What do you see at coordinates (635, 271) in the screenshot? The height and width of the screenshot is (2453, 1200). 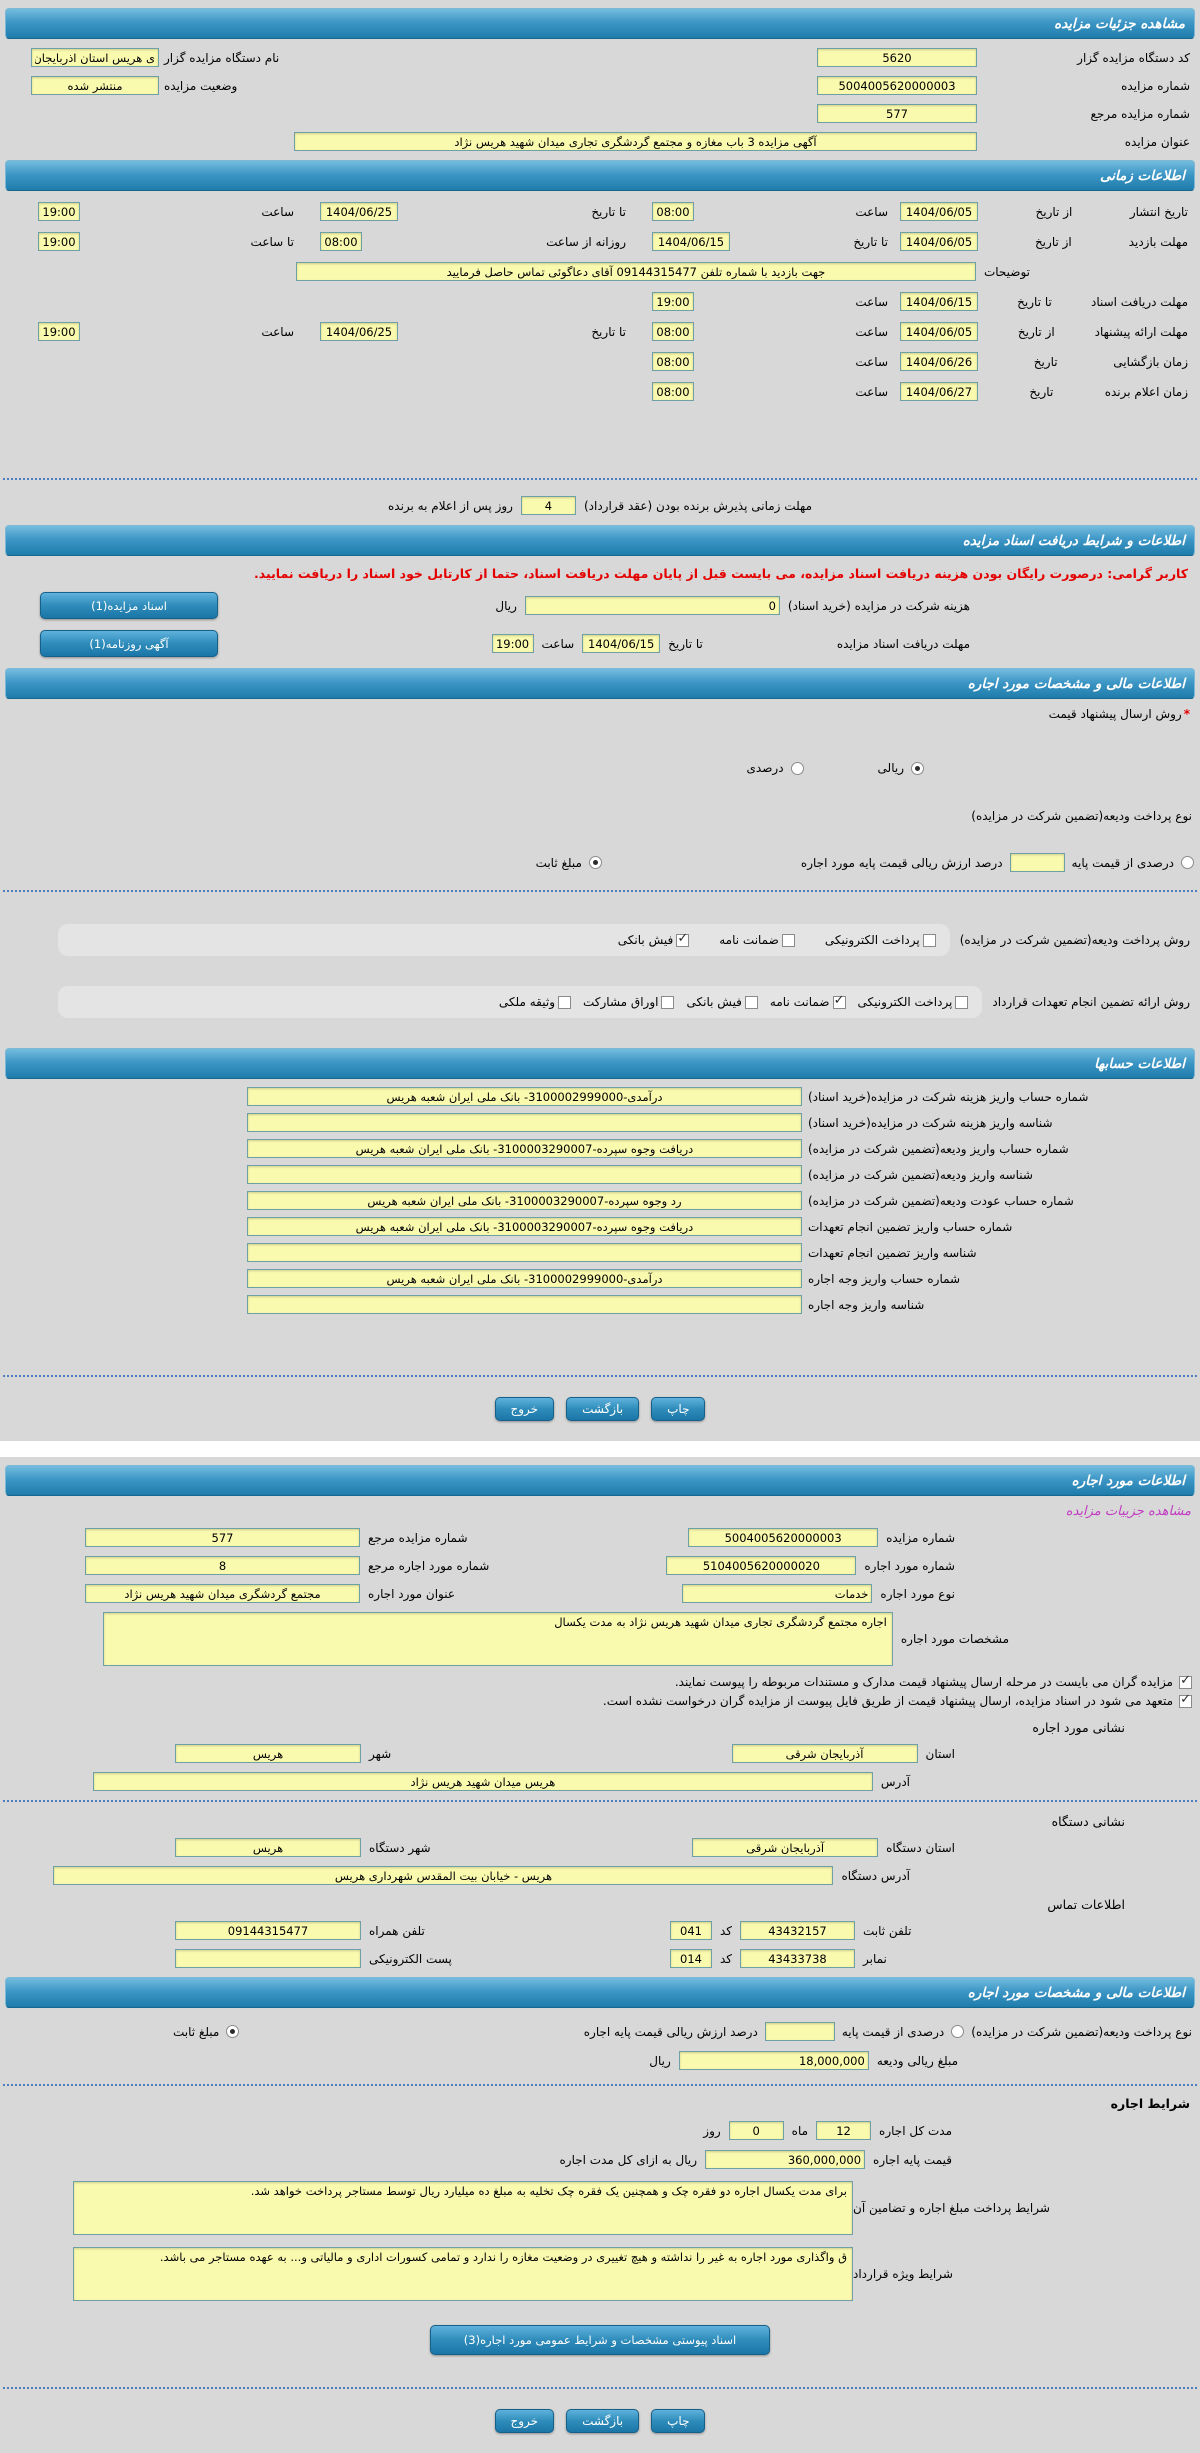 I see `visit-note-input` at bounding box center [635, 271].